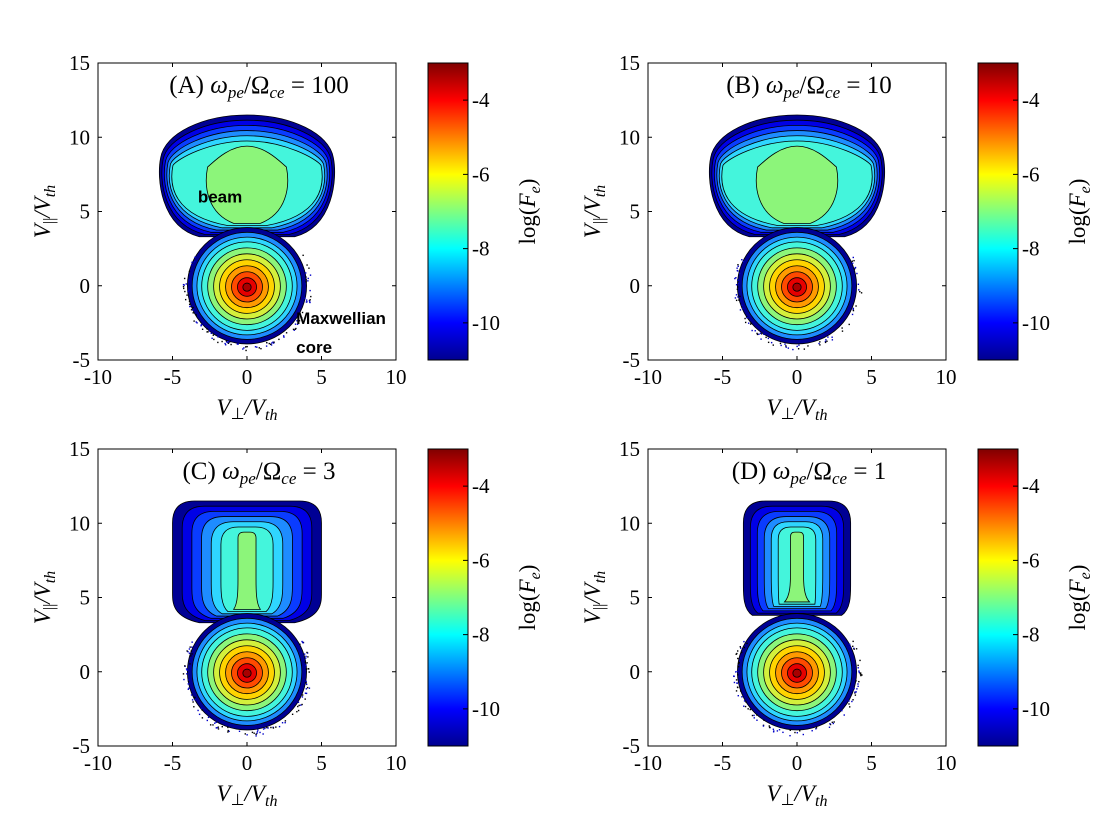 The width and height of the screenshot is (1120, 840). I want to click on contour-field, so click(247, 618).